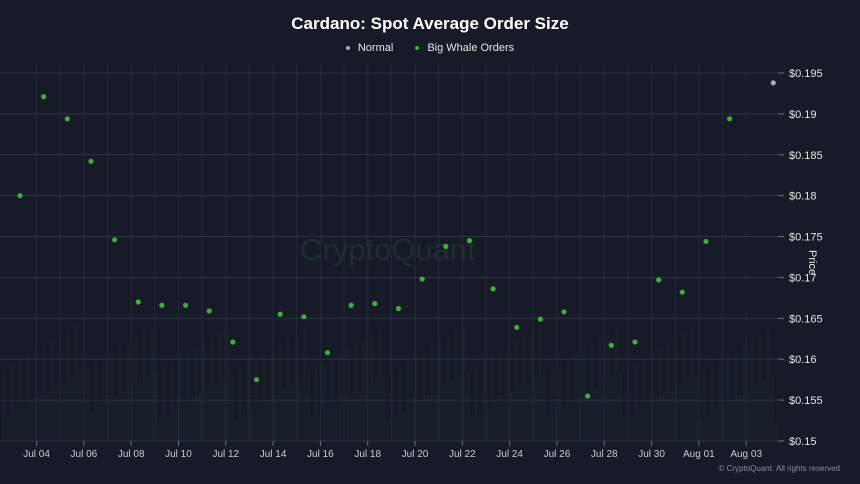  What do you see at coordinates (806, 74) in the screenshot?
I see `y-tick-label: $0.195` at bounding box center [806, 74].